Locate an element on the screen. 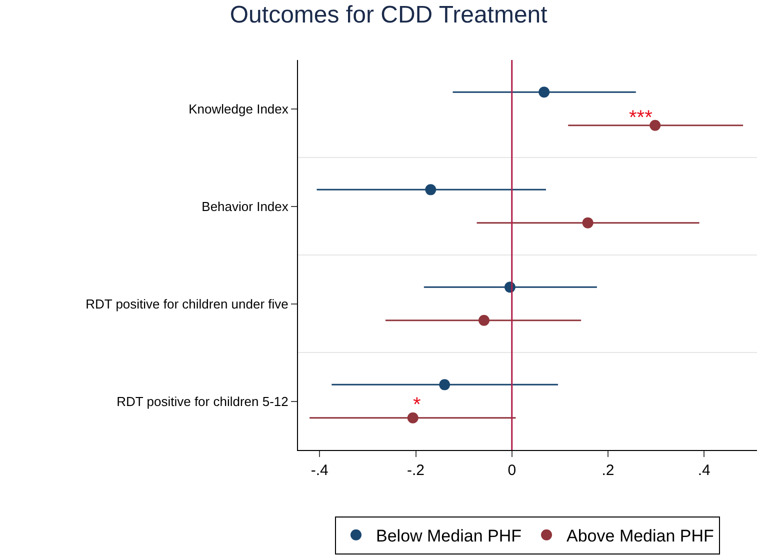  x-tick-label: -.4 is located at coordinates (319, 470).